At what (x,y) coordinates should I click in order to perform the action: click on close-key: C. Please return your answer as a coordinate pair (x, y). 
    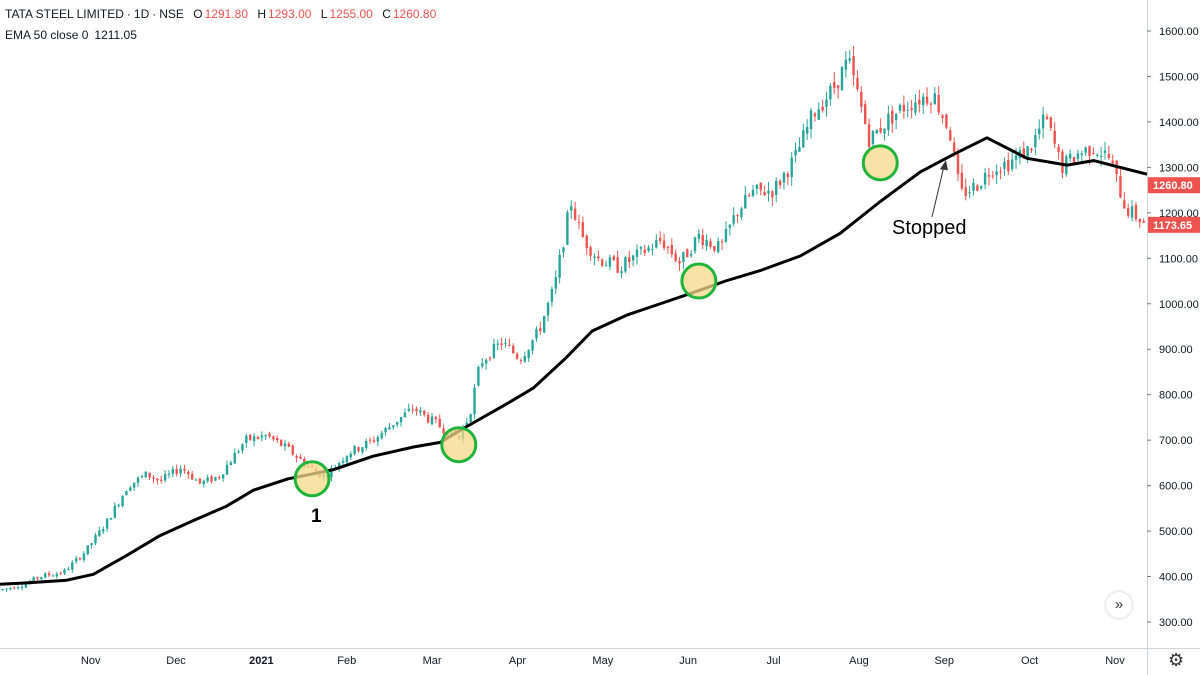
    Looking at the image, I should click on (386, 14).